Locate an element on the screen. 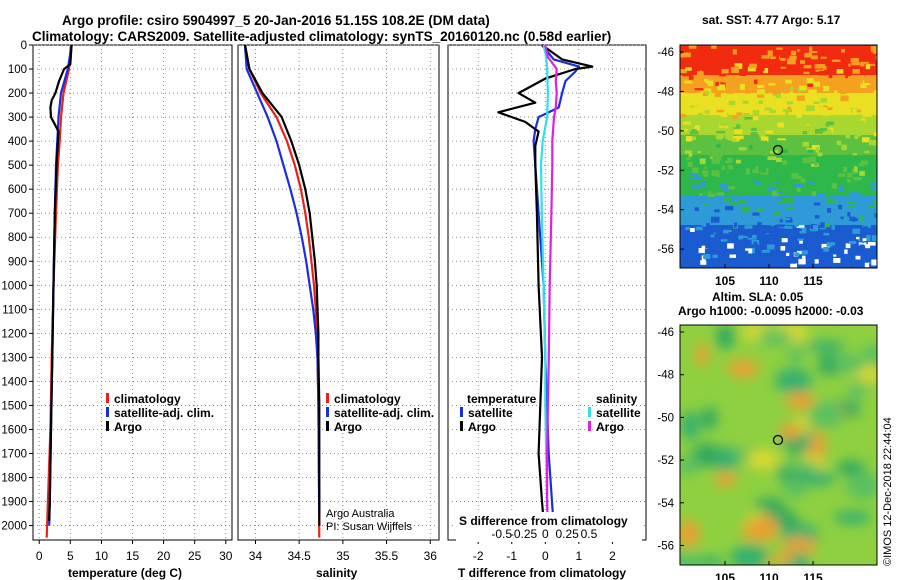 Image resolution: width=900 pixels, height=580 pixels. y-tick-label: 900 is located at coordinates (17, 262).